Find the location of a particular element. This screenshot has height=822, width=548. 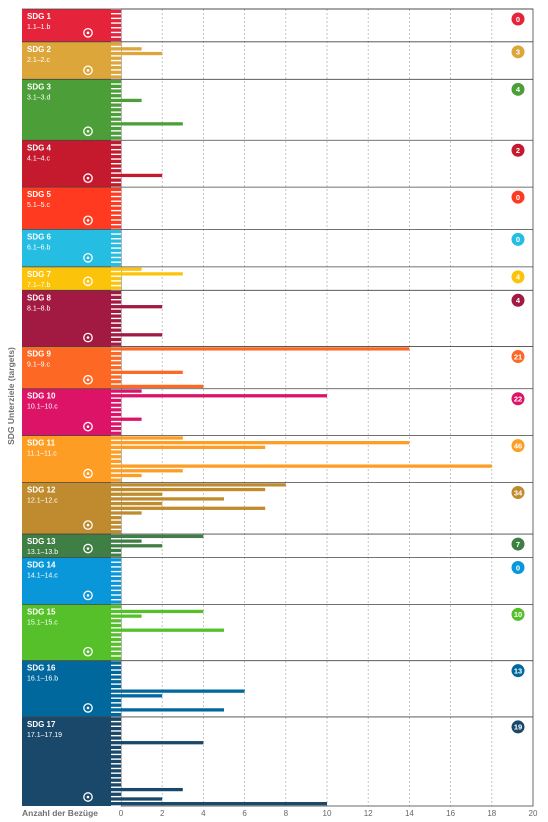

x-tick-label: 0 is located at coordinates (121, 813).